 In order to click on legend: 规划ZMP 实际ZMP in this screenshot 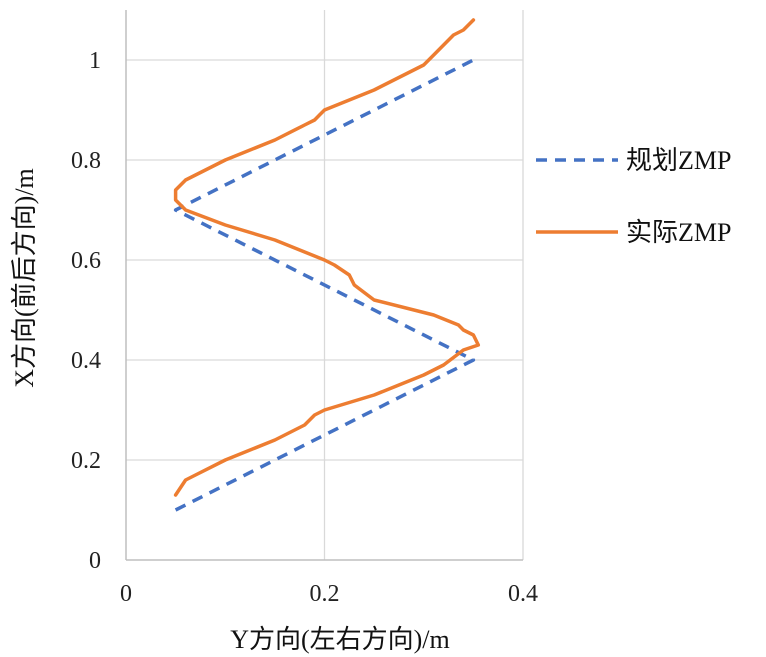, I will do `click(633, 196)`.